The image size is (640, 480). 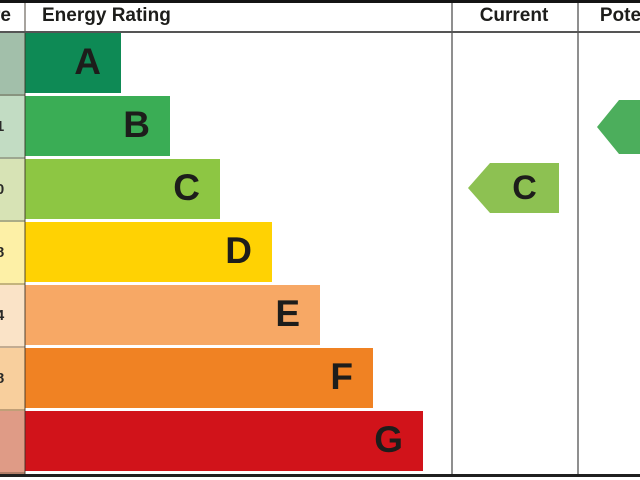 What do you see at coordinates (320, 1) in the screenshot?
I see `table-top-border` at bounding box center [320, 1].